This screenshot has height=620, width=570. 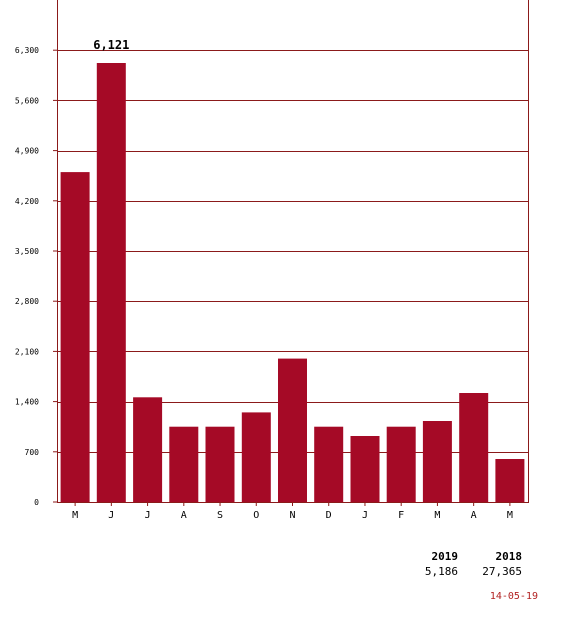 I want to click on y-tick-label: 6,300, so click(x=27, y=50).